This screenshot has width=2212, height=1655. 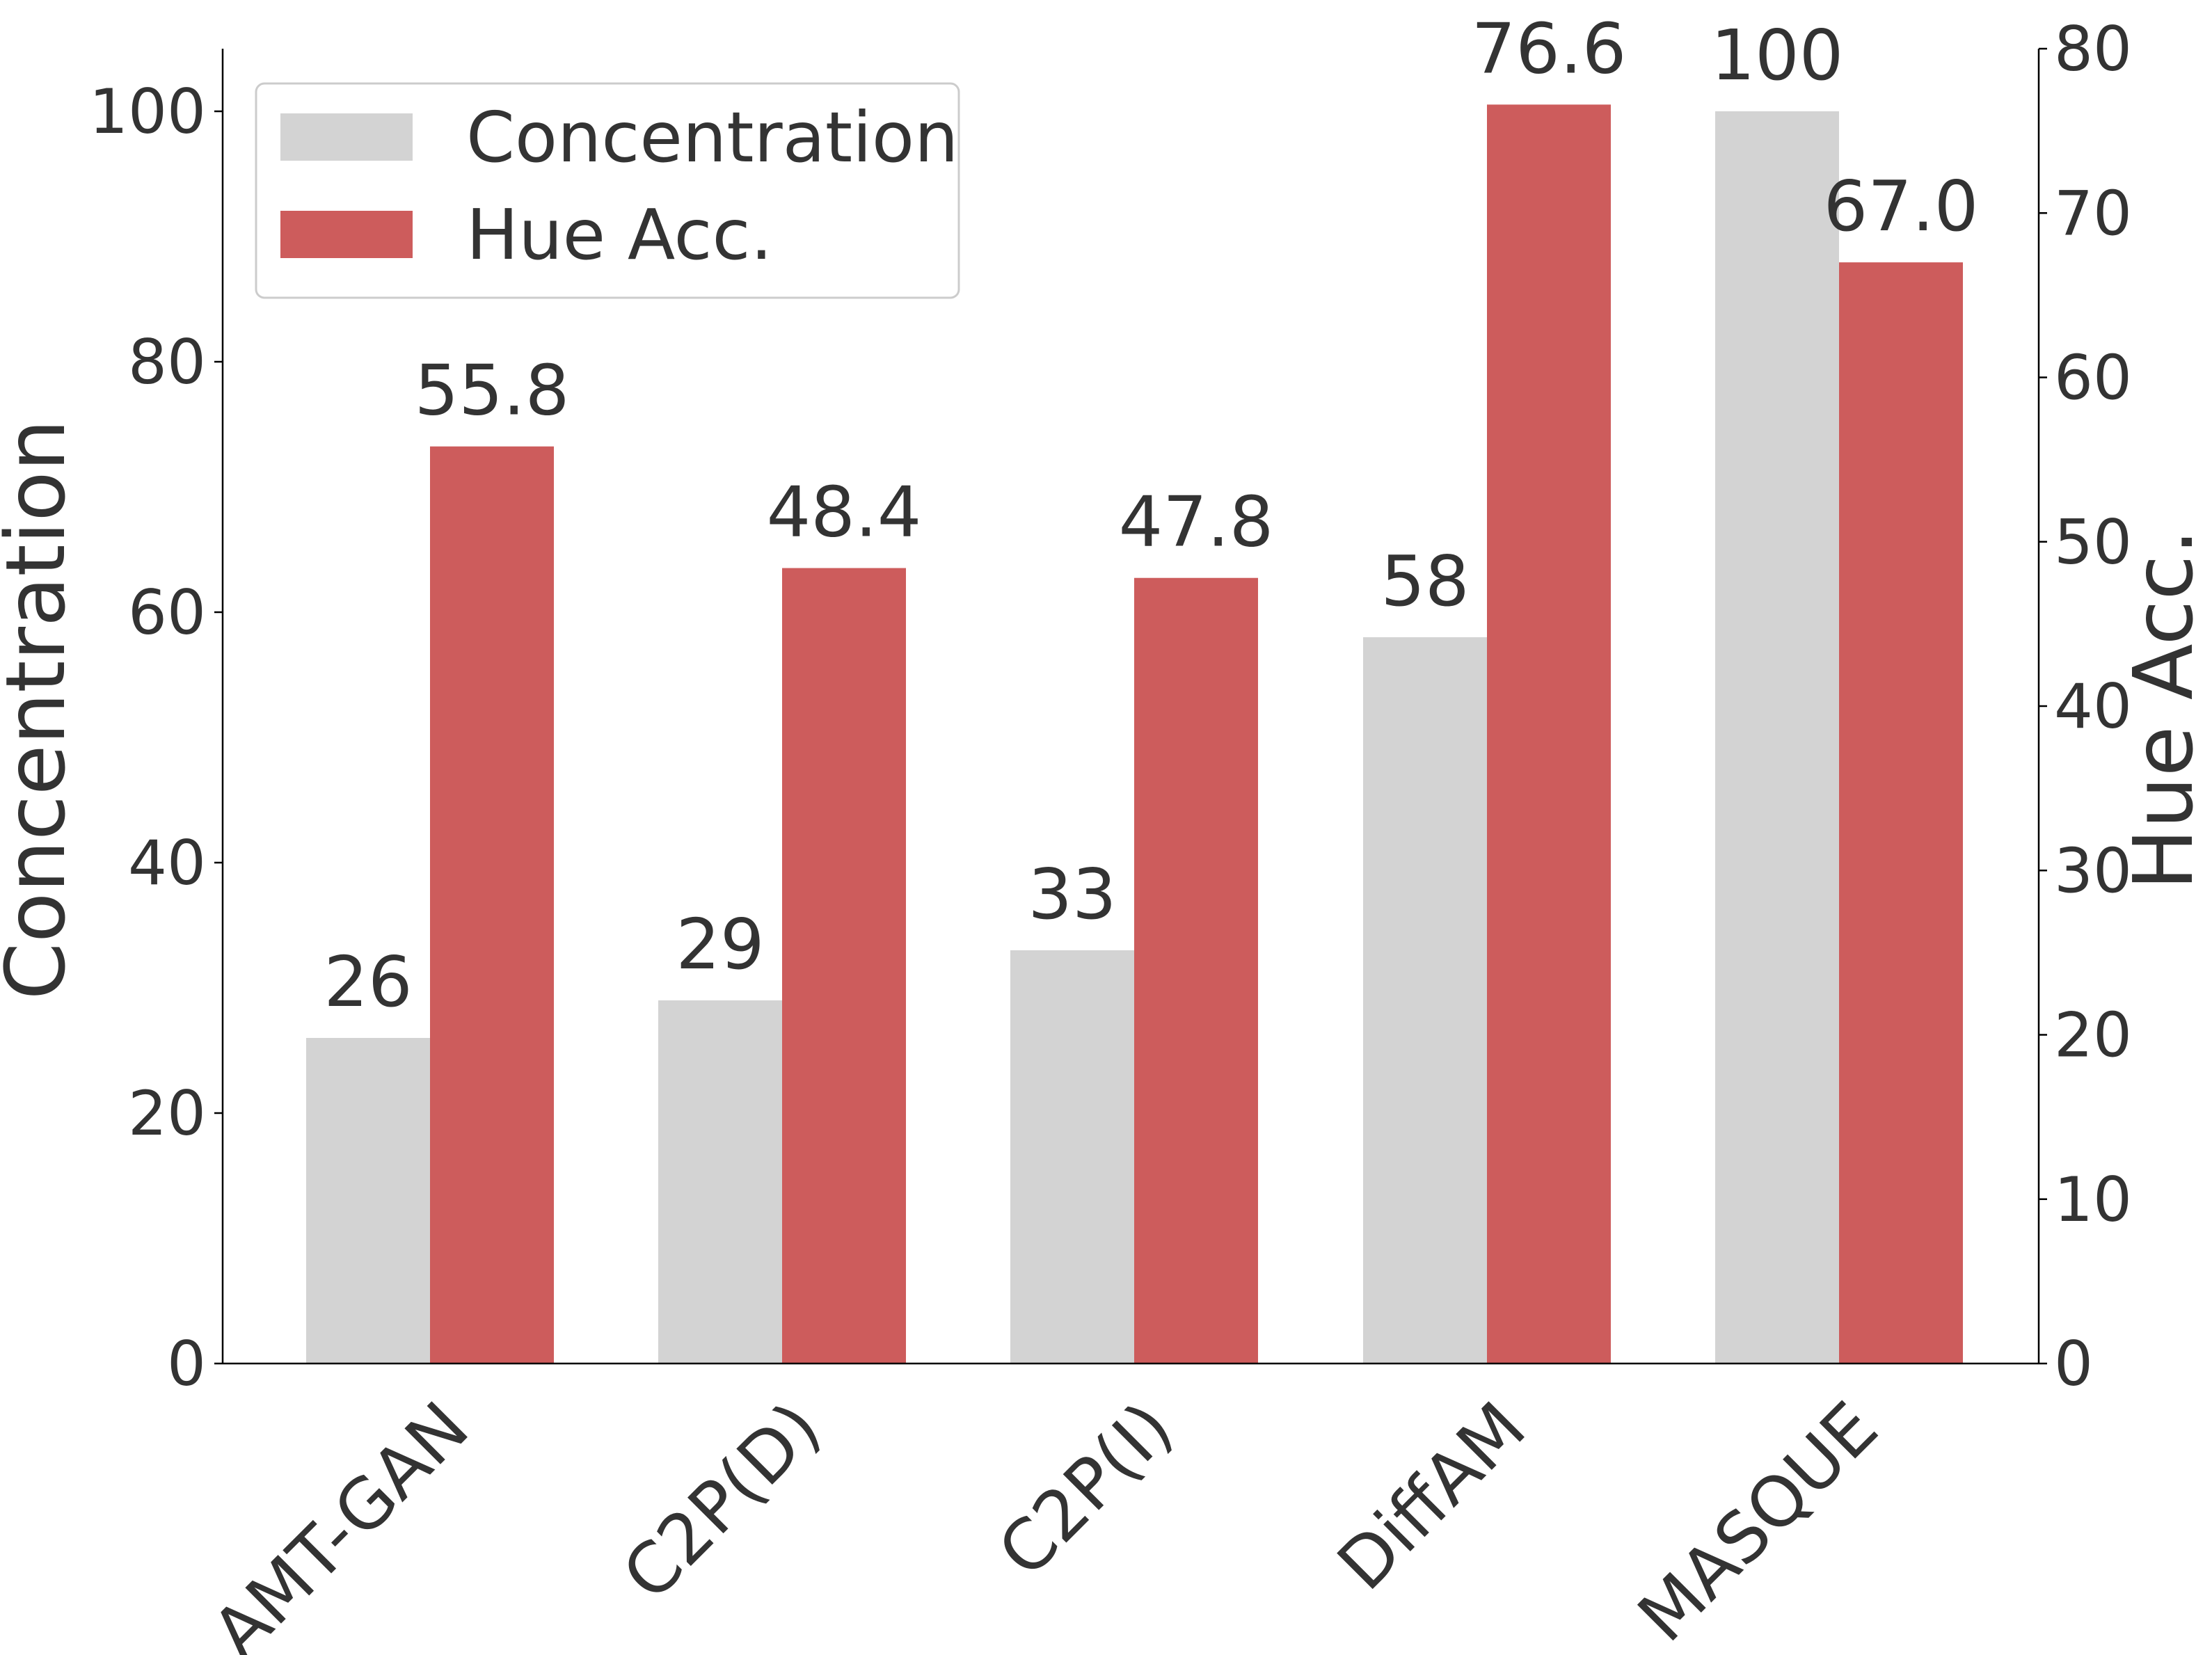 What do you see at coordinates (1196, 522) in the screenshot?
I see `bar-label-hue-acc-c2p-i: 47.8` at bounding box center [1196, 522].